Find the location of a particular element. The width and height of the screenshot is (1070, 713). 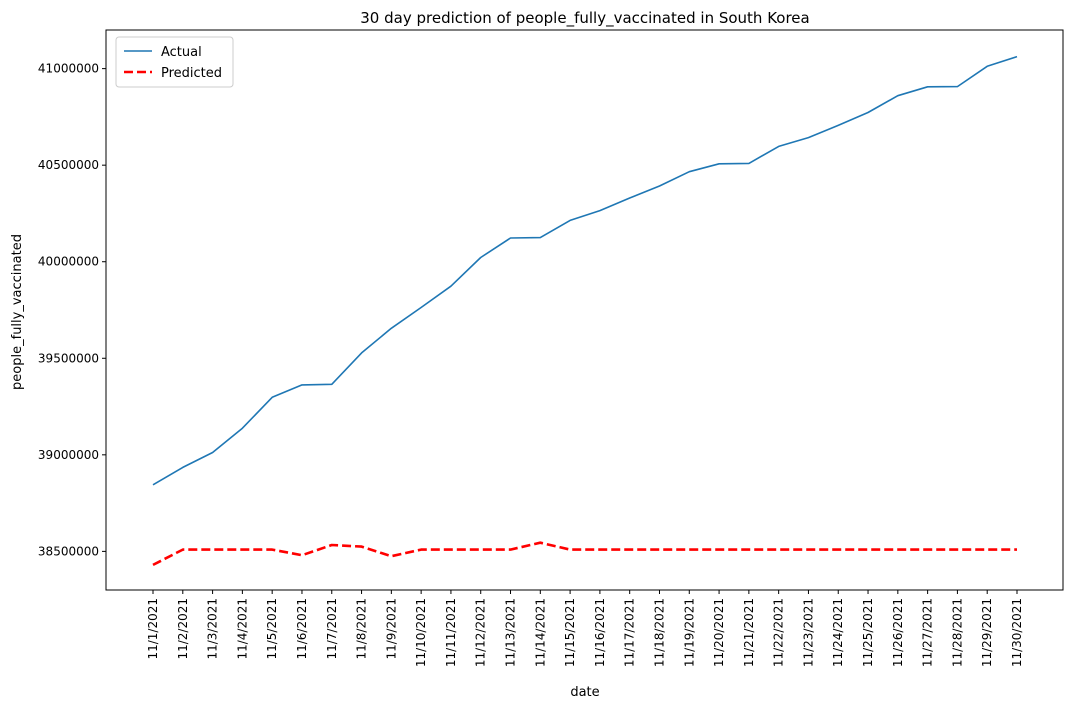

legend: Actual Predicted is located at coordinates (174, 62).